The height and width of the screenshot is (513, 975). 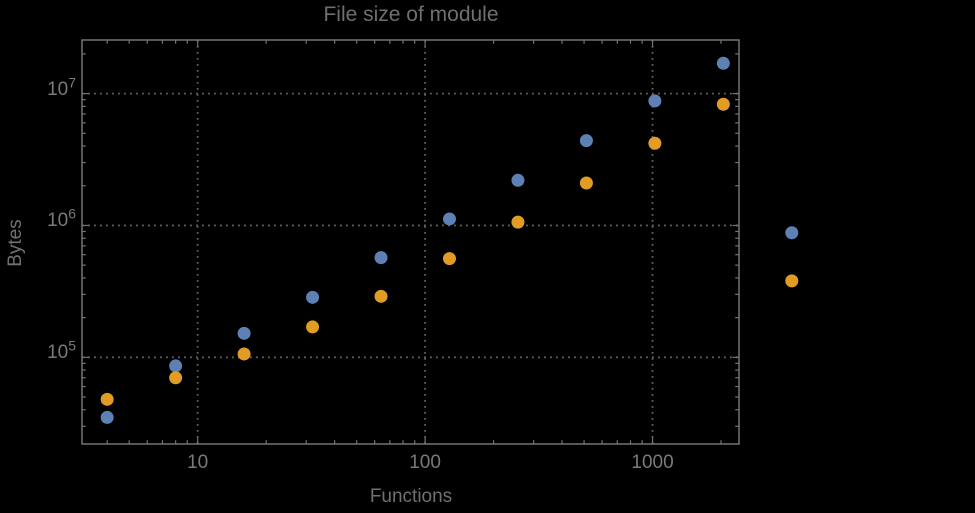 What do you see at coordinates (61, 350) in the screenshot?
I see `y-tick-label: 10⁵` at bounding box center [61, 350].